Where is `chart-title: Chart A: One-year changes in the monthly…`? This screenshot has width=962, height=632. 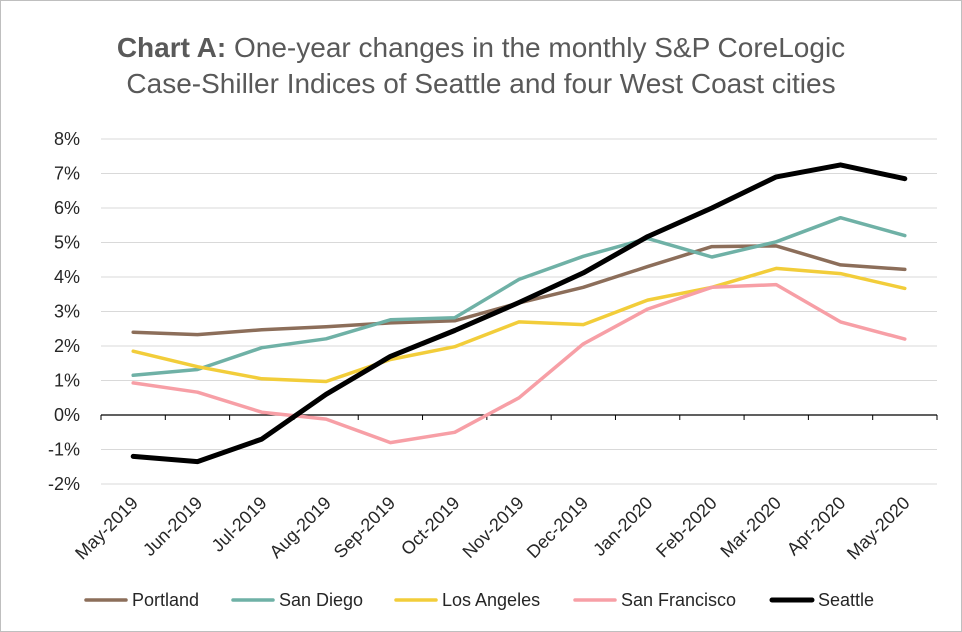 chart-title: Chart A: One-year changes in the monthly… is located at coordinates (481, 66).